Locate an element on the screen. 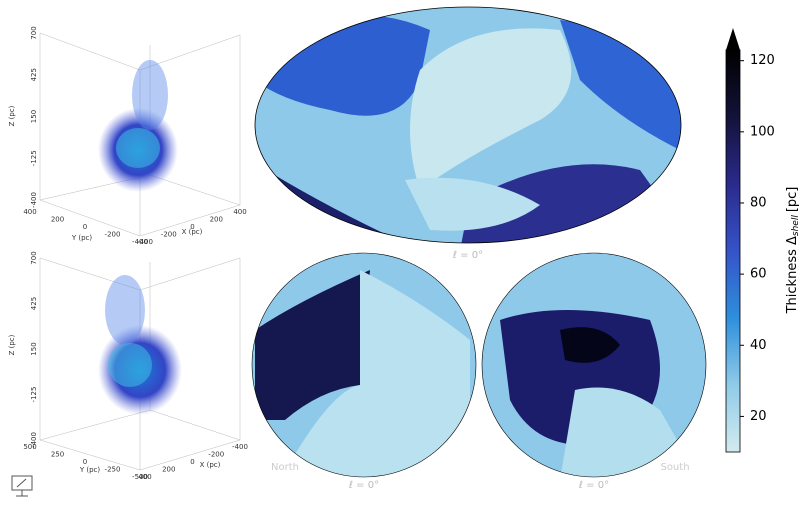 The height and width of the screenshot is (508, 806). y-tick-label: 200 is located at coordinates (57, 220).